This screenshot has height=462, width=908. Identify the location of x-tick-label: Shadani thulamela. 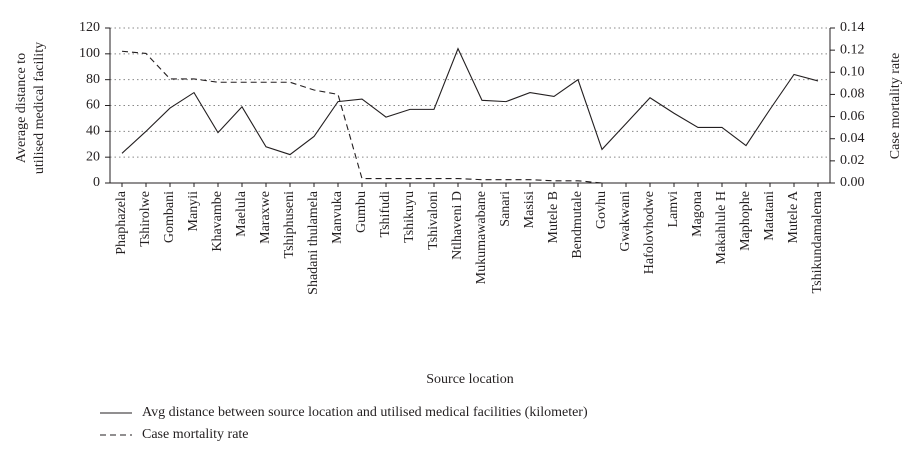
(313, 242).